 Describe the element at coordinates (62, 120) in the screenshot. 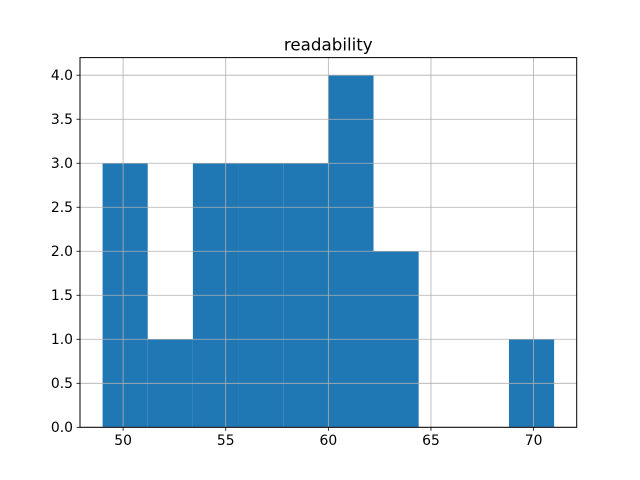

I see `y-tick-label: 3.5` at that location.